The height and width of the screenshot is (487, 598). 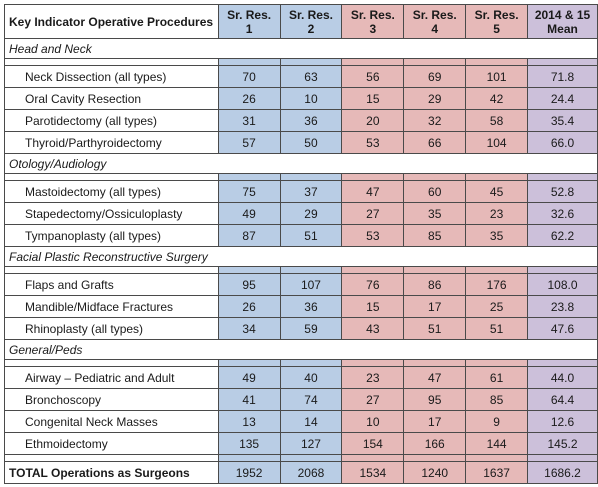 I want to click on value-sr-res-2: 2068, so click(x=311, y=472).